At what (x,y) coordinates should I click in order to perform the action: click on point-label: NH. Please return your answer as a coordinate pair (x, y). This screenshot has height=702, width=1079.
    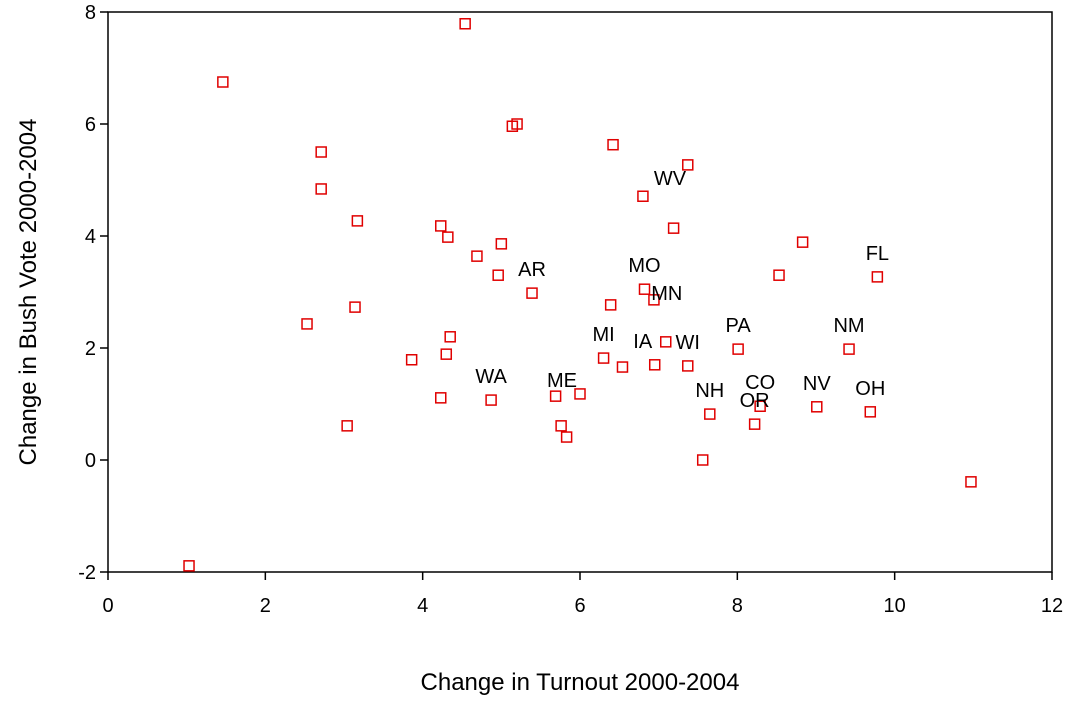
    Looking at the image, I should click on (709, 391).